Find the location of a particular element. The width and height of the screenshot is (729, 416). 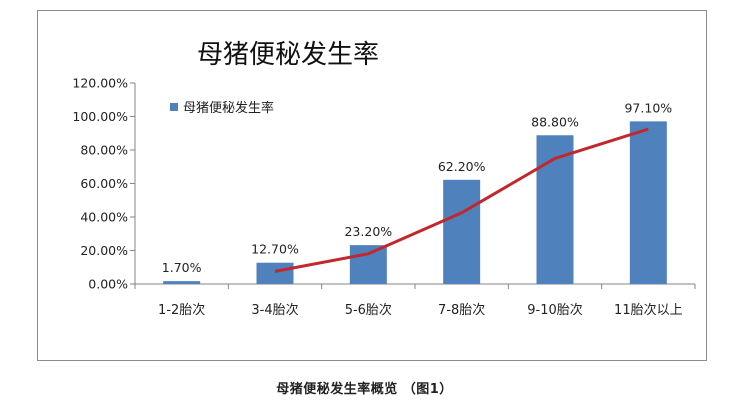

chart-title: 母猪便秘发生率 is located at coordinates (288, 55).